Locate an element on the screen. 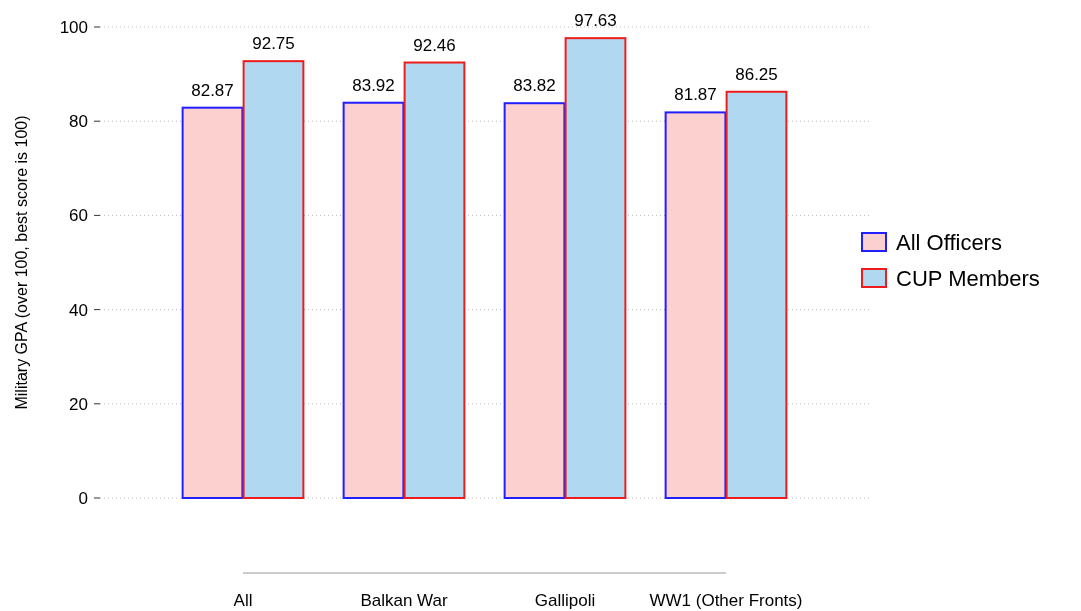 The height and width of the screenshot is (611, 1081). data-label: 92.46 is located at coordinates (434, 45).